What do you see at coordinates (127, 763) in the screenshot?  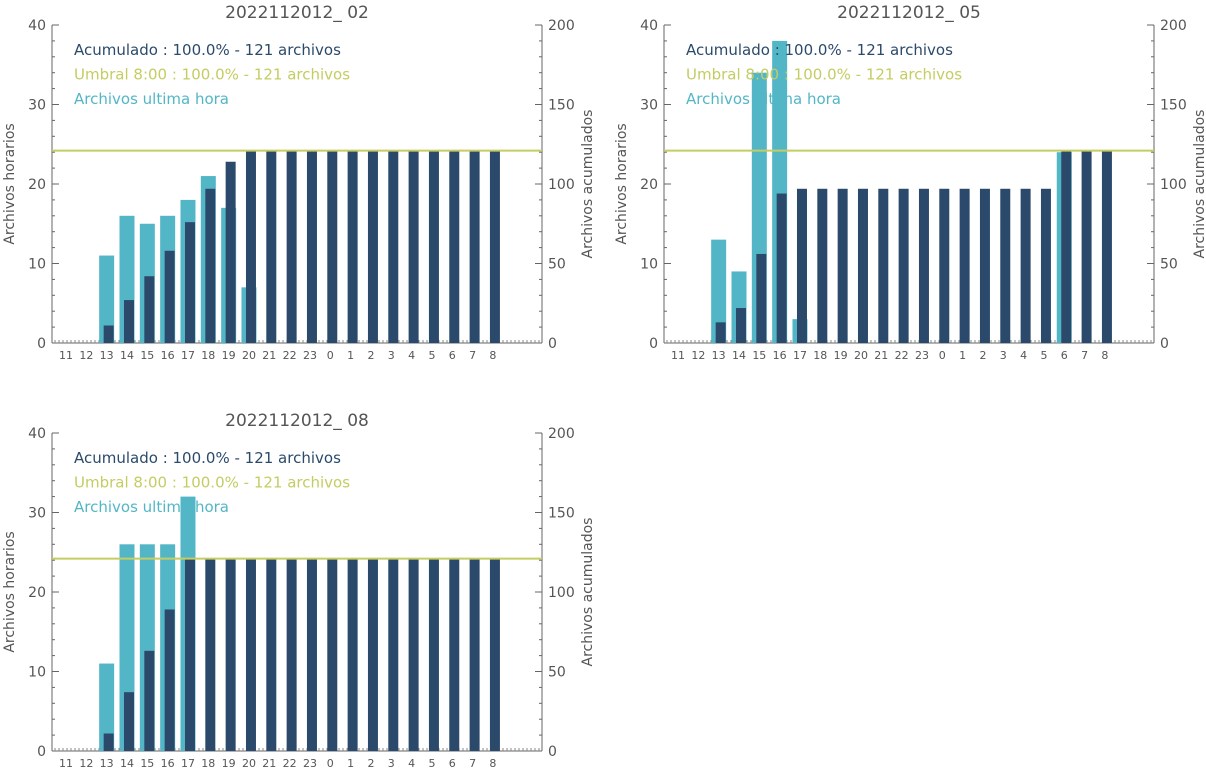 I see `x-tick-label: 14` at bounding box center [127, 763].